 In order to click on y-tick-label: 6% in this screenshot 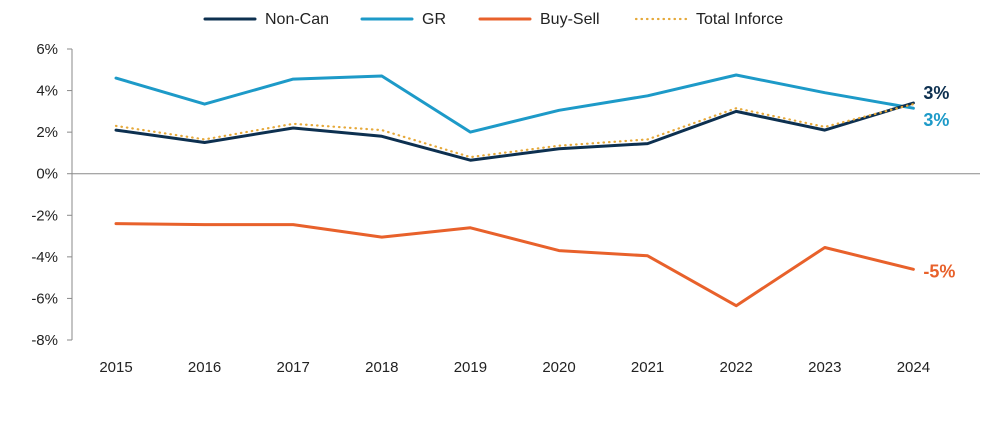, I will do `click(47, 49)`.